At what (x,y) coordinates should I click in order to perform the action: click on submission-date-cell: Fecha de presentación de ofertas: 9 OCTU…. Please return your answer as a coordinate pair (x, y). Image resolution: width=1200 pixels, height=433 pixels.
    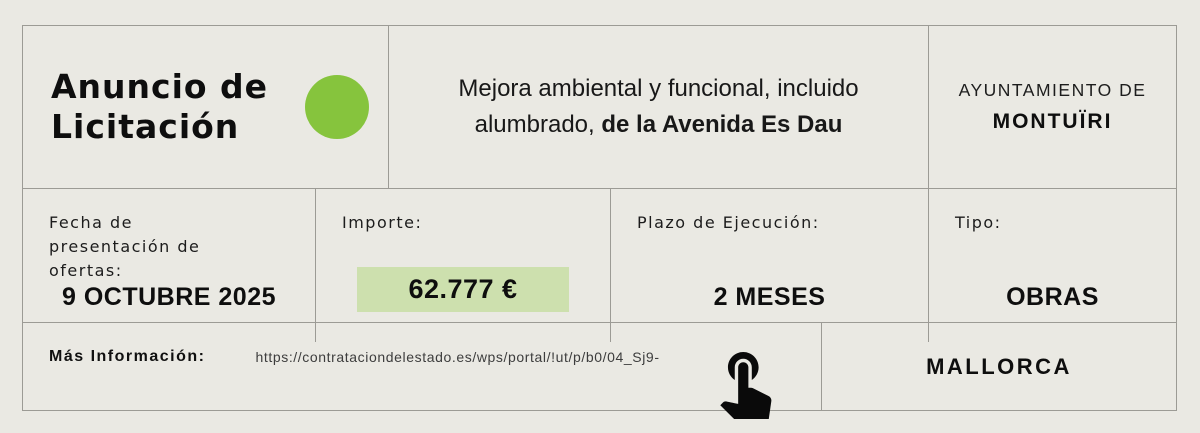
    Looking at the image, I should click on (169, 265).